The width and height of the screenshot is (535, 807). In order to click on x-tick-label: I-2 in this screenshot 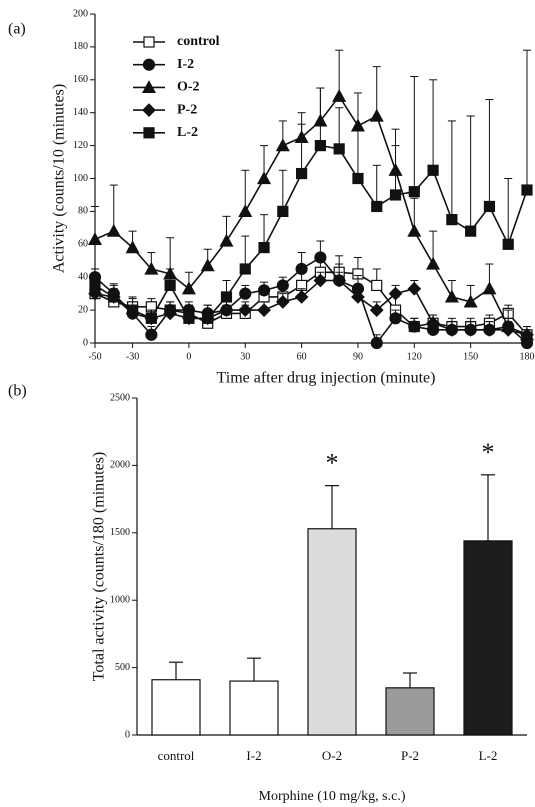, I will do `click(253, 755)`.